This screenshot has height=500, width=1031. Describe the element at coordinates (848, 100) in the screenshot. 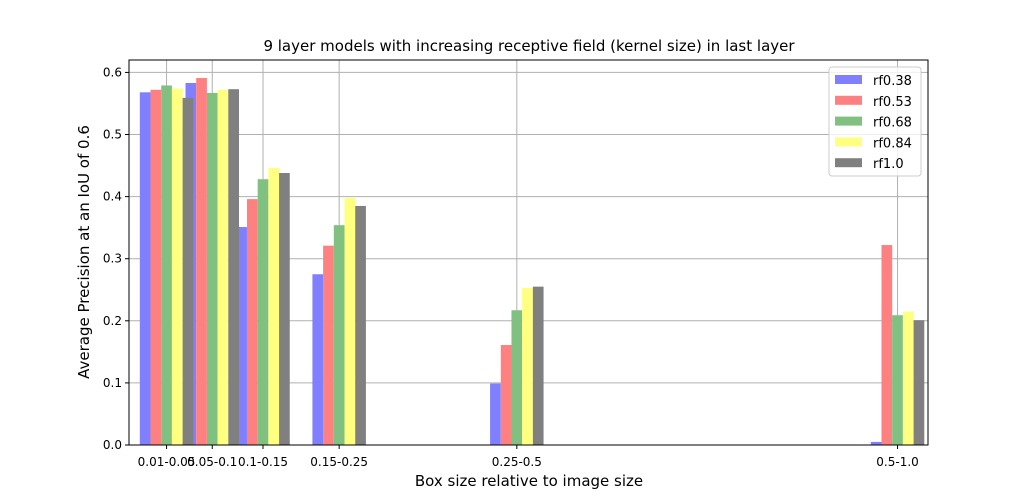

I see `legend-swatch-rf0.53` at that location.